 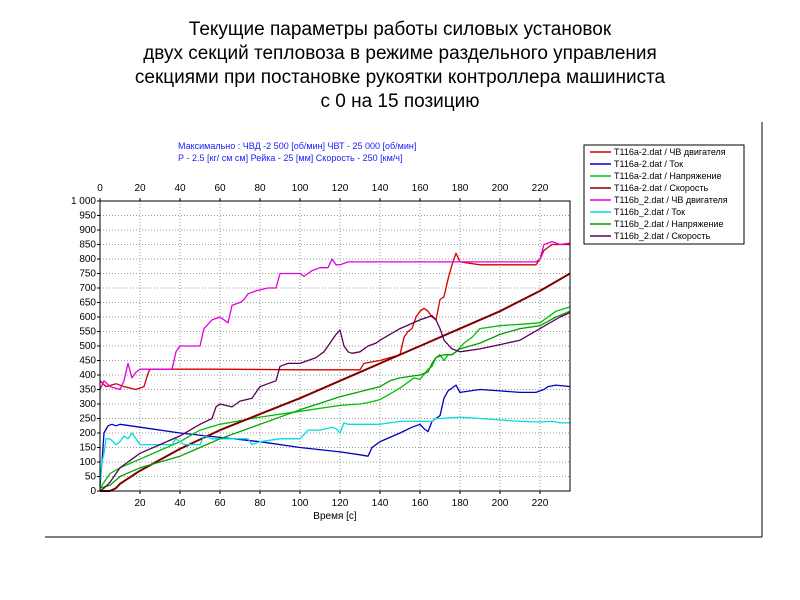 I want to click on x-axis-label: Время [c], so click(x=335, y=516).